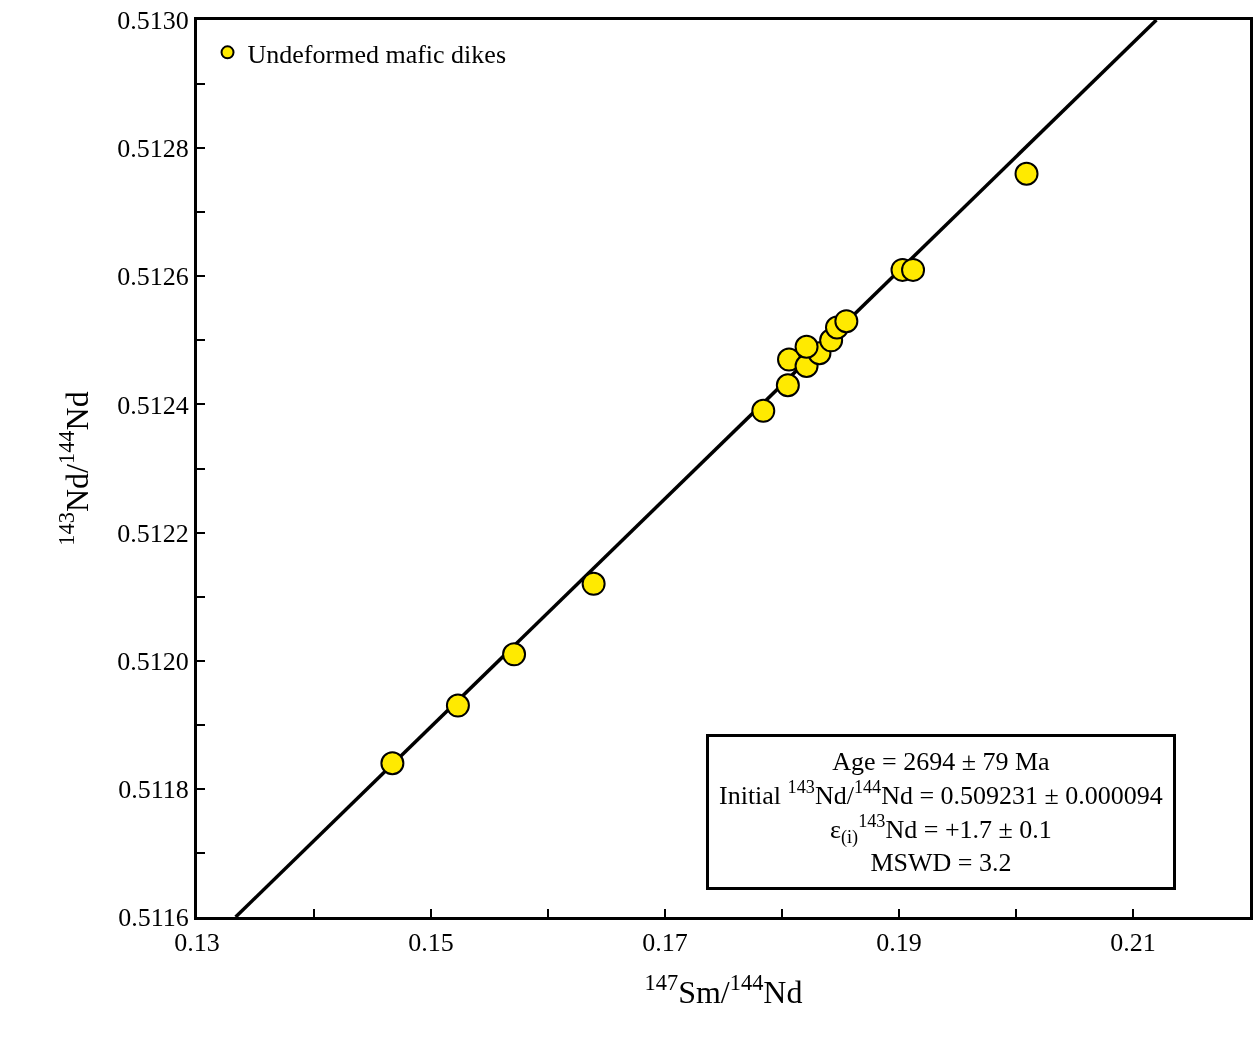 The width and height of the screenshot is (1257, 1051). I want to click on legend-label: Undeformed mafic dikes, so click(376, 54).